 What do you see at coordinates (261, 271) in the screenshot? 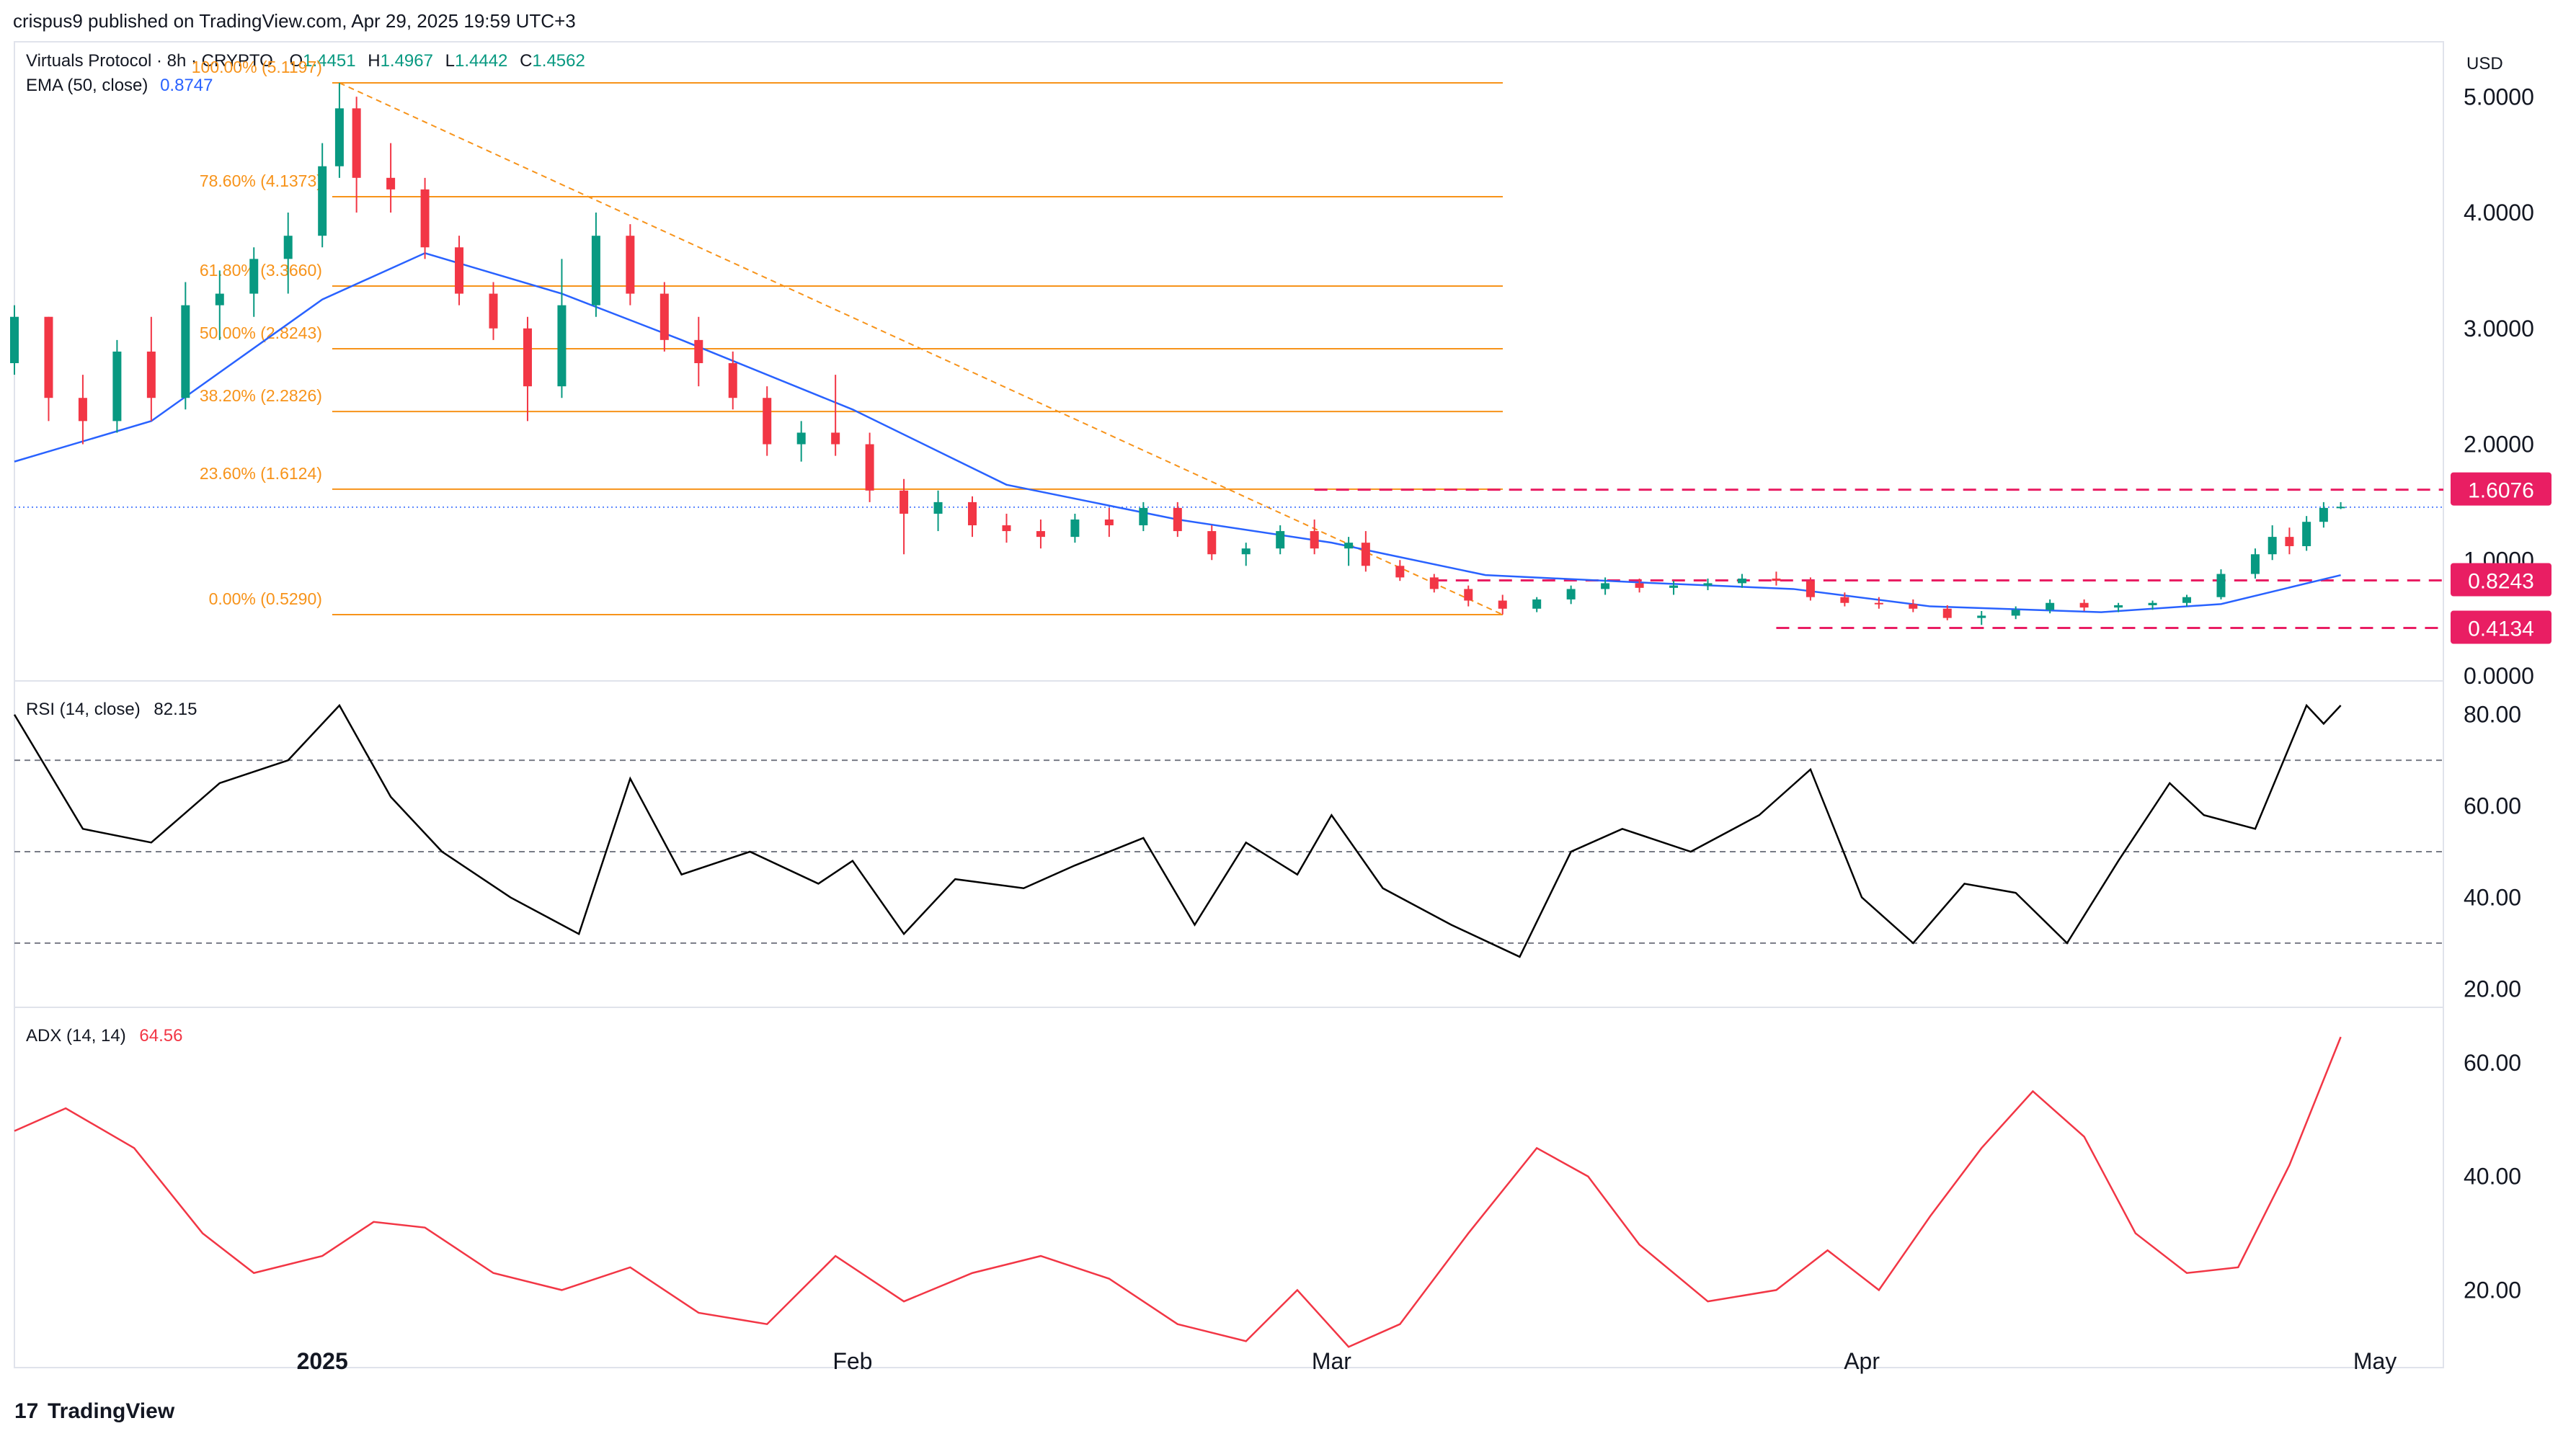
I see `fib-level-label: 61.80% (3.3660)` at bounding box center [261, 271].